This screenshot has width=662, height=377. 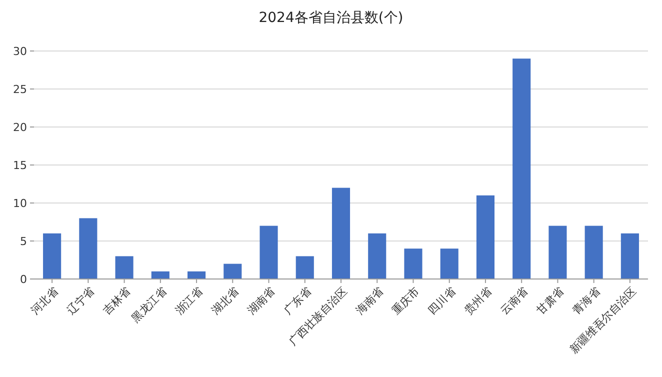 I want to click on x-tick-label: 湖南省, so click(x=261, y=301).